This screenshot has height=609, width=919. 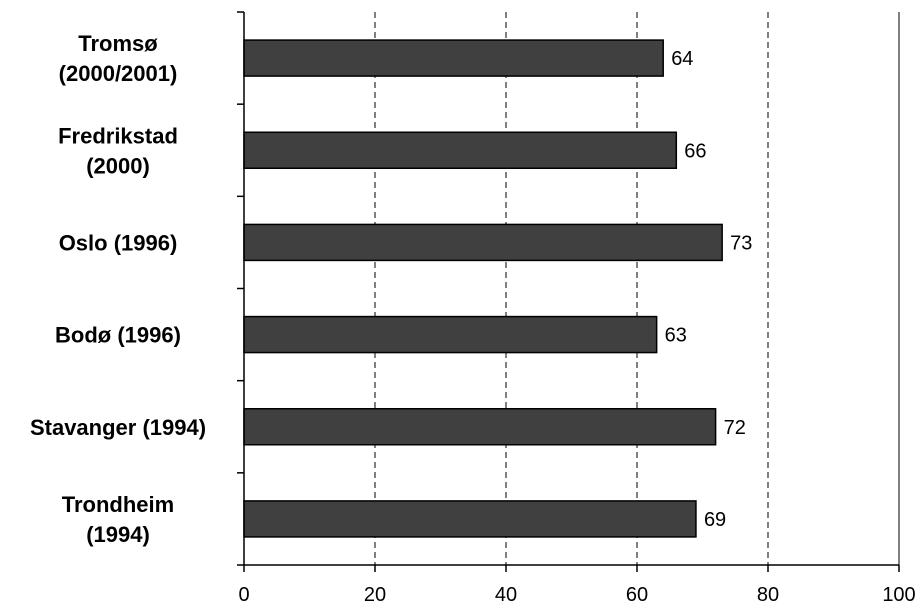 I want to click on x-tick-label: 100, so click(x=898, y=595).